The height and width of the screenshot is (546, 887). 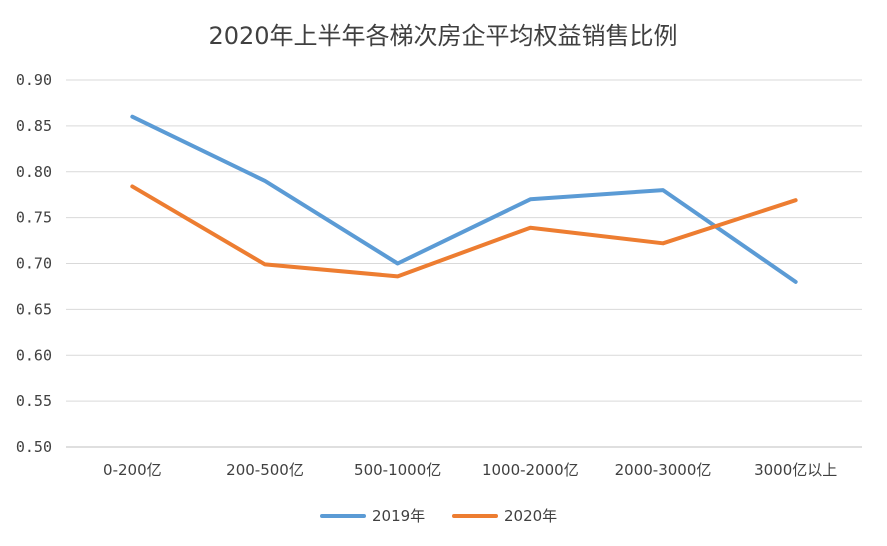 I want to click on y-tick-label: 0.80, so click(x=34, y=172).